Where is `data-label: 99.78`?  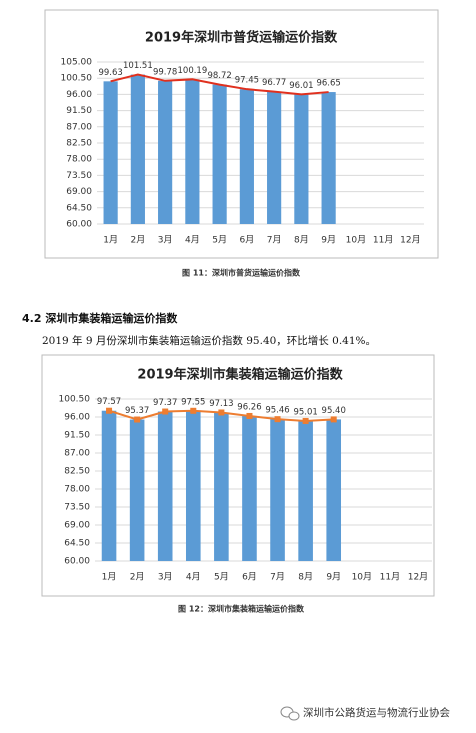
data-label: 99.78 is located at coordinates (165, 72).